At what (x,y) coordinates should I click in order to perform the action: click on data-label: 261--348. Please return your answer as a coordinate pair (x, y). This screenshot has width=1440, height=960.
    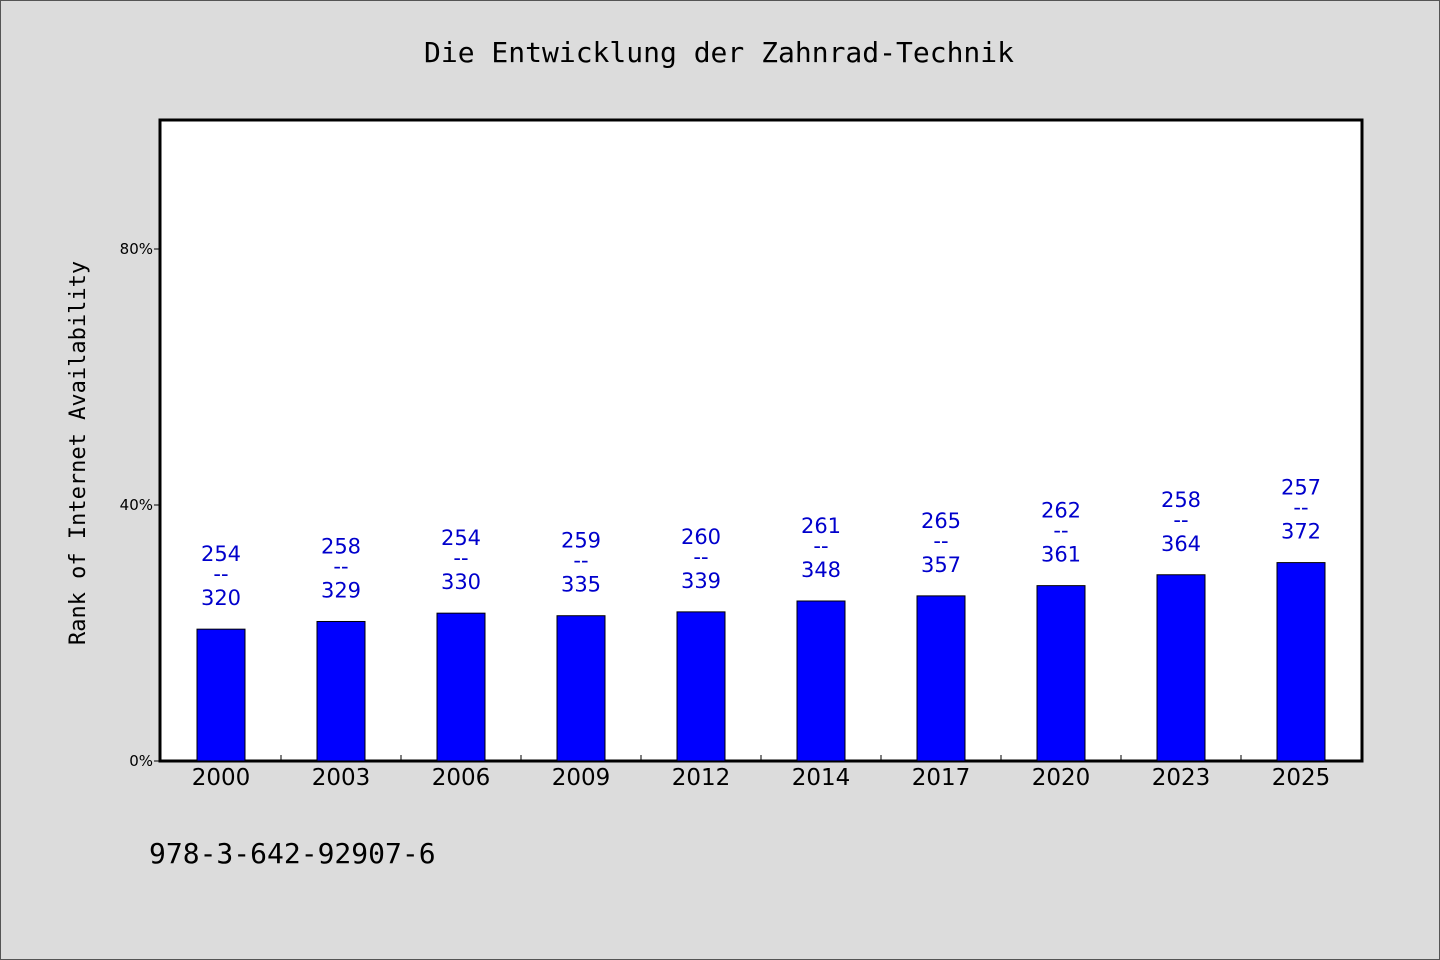
    Looking at the image, I should click on (821, 548).